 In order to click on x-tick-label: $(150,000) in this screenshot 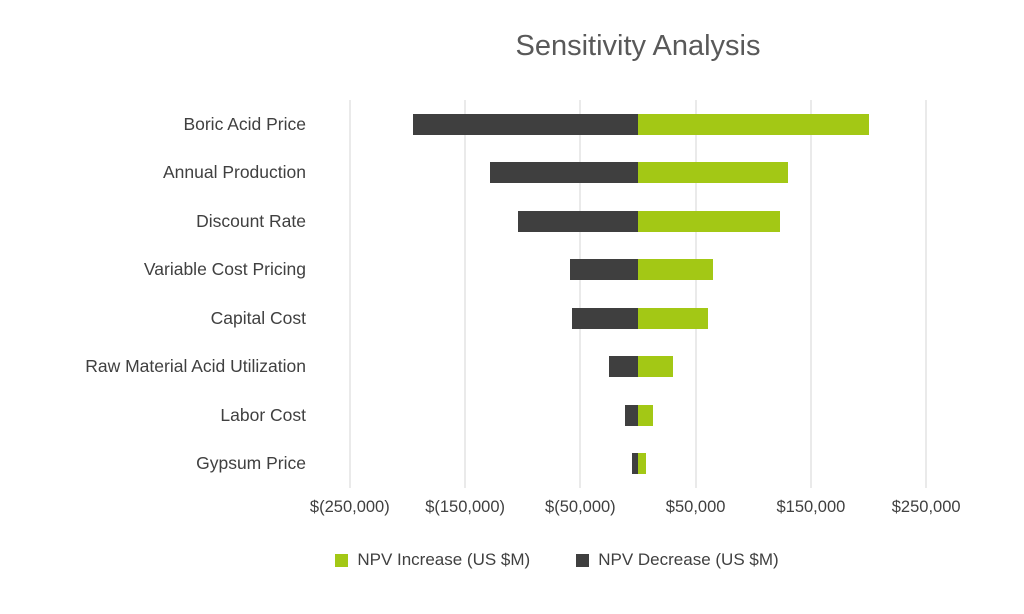, I will do `click(465, 507)`.